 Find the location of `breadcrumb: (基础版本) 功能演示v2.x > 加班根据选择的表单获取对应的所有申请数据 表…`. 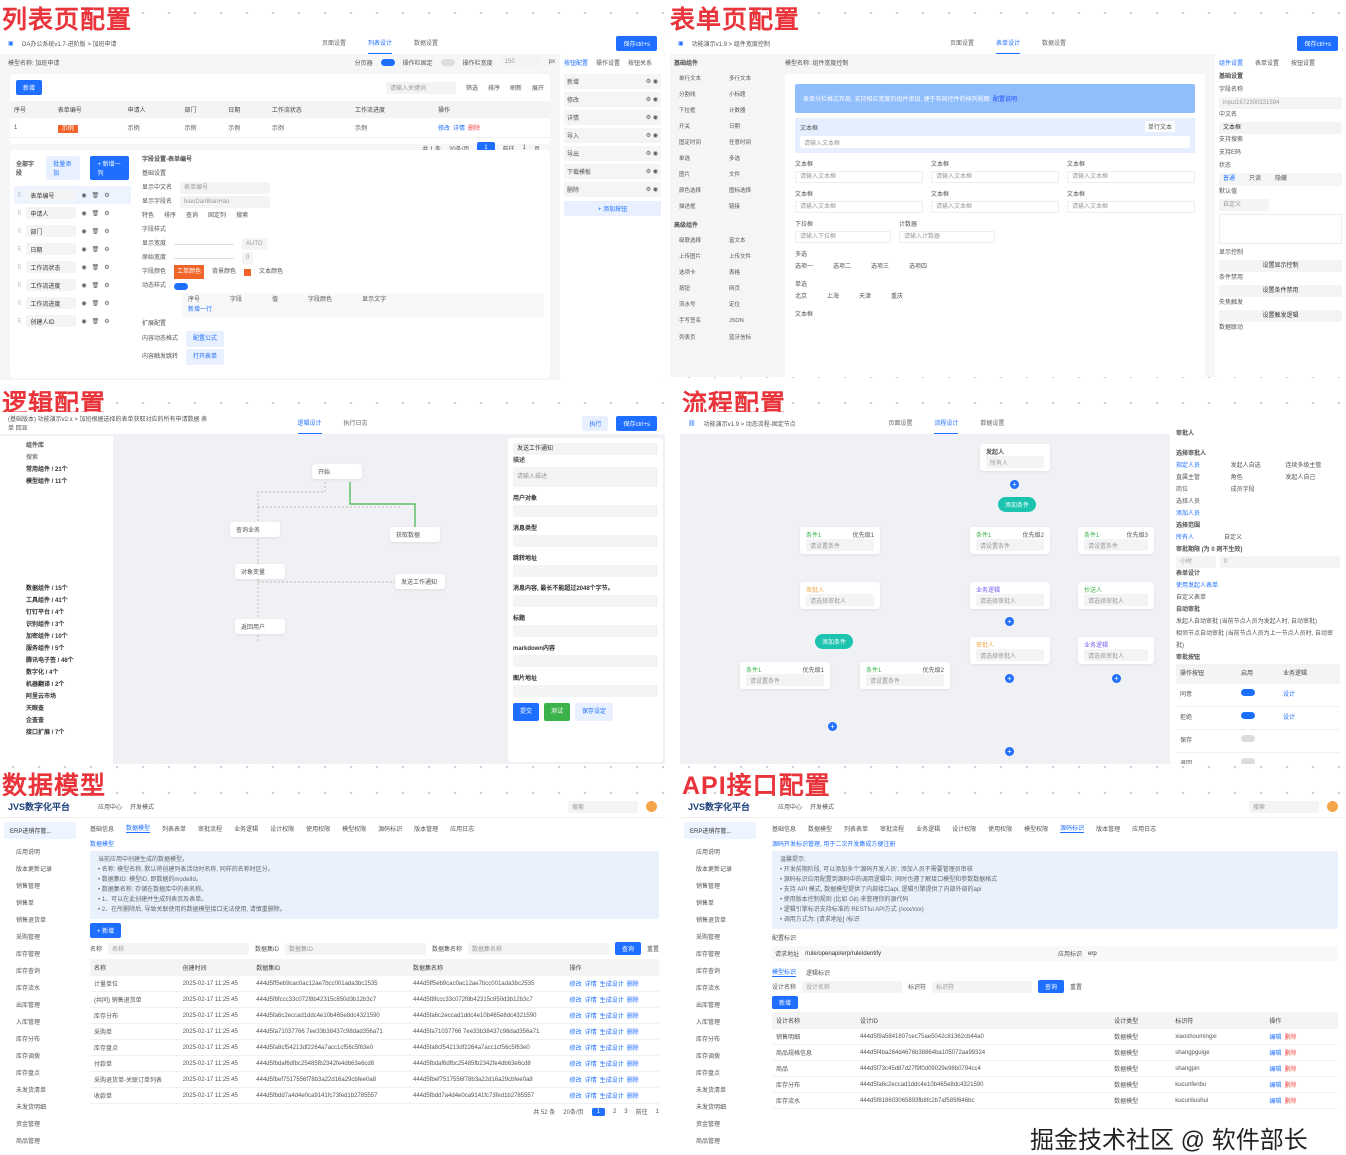

breadcrumb: (基础版本) 功能演示v2.x > 加班根据选择的表单获取对应的所有申请数据 表… is located at coordinates (108, 424).